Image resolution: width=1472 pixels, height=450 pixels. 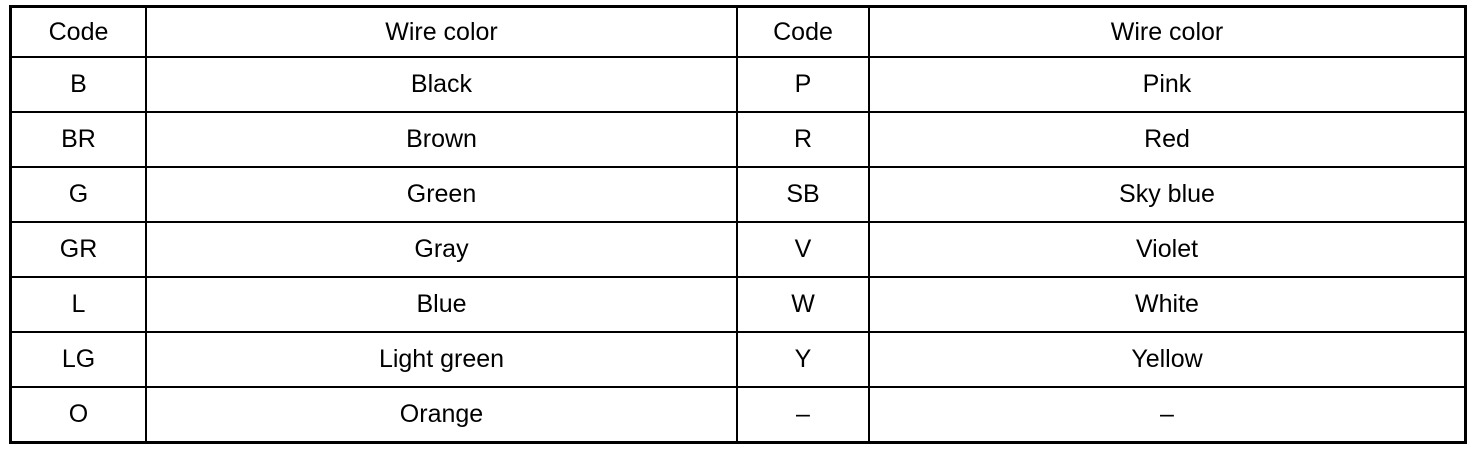 I want to click on code-cell: V, so click(x=803, y=249).